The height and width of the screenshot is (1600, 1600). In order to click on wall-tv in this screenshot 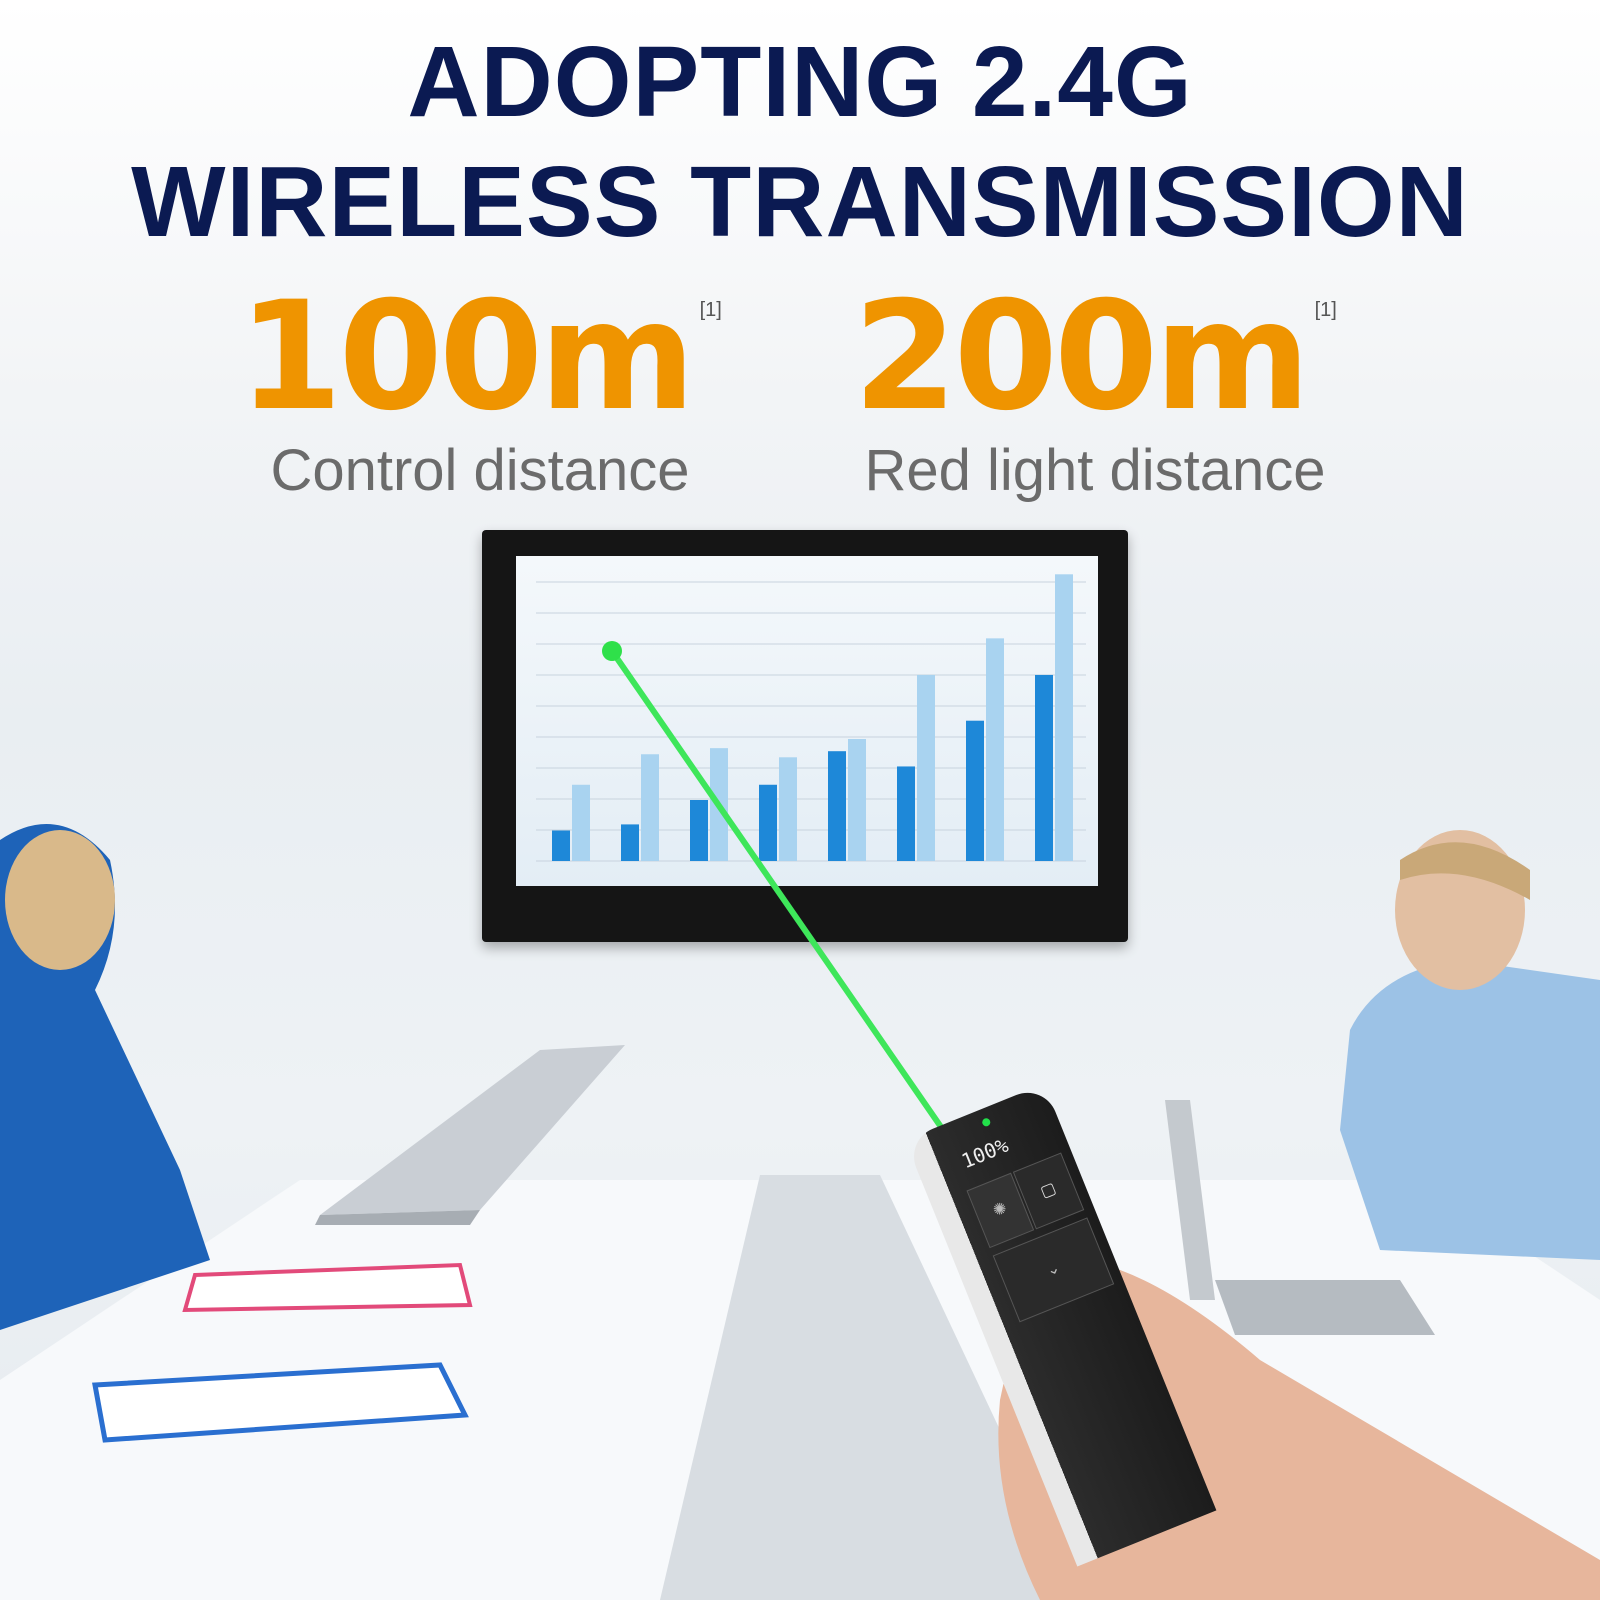, I will do `click(805, 736)`.